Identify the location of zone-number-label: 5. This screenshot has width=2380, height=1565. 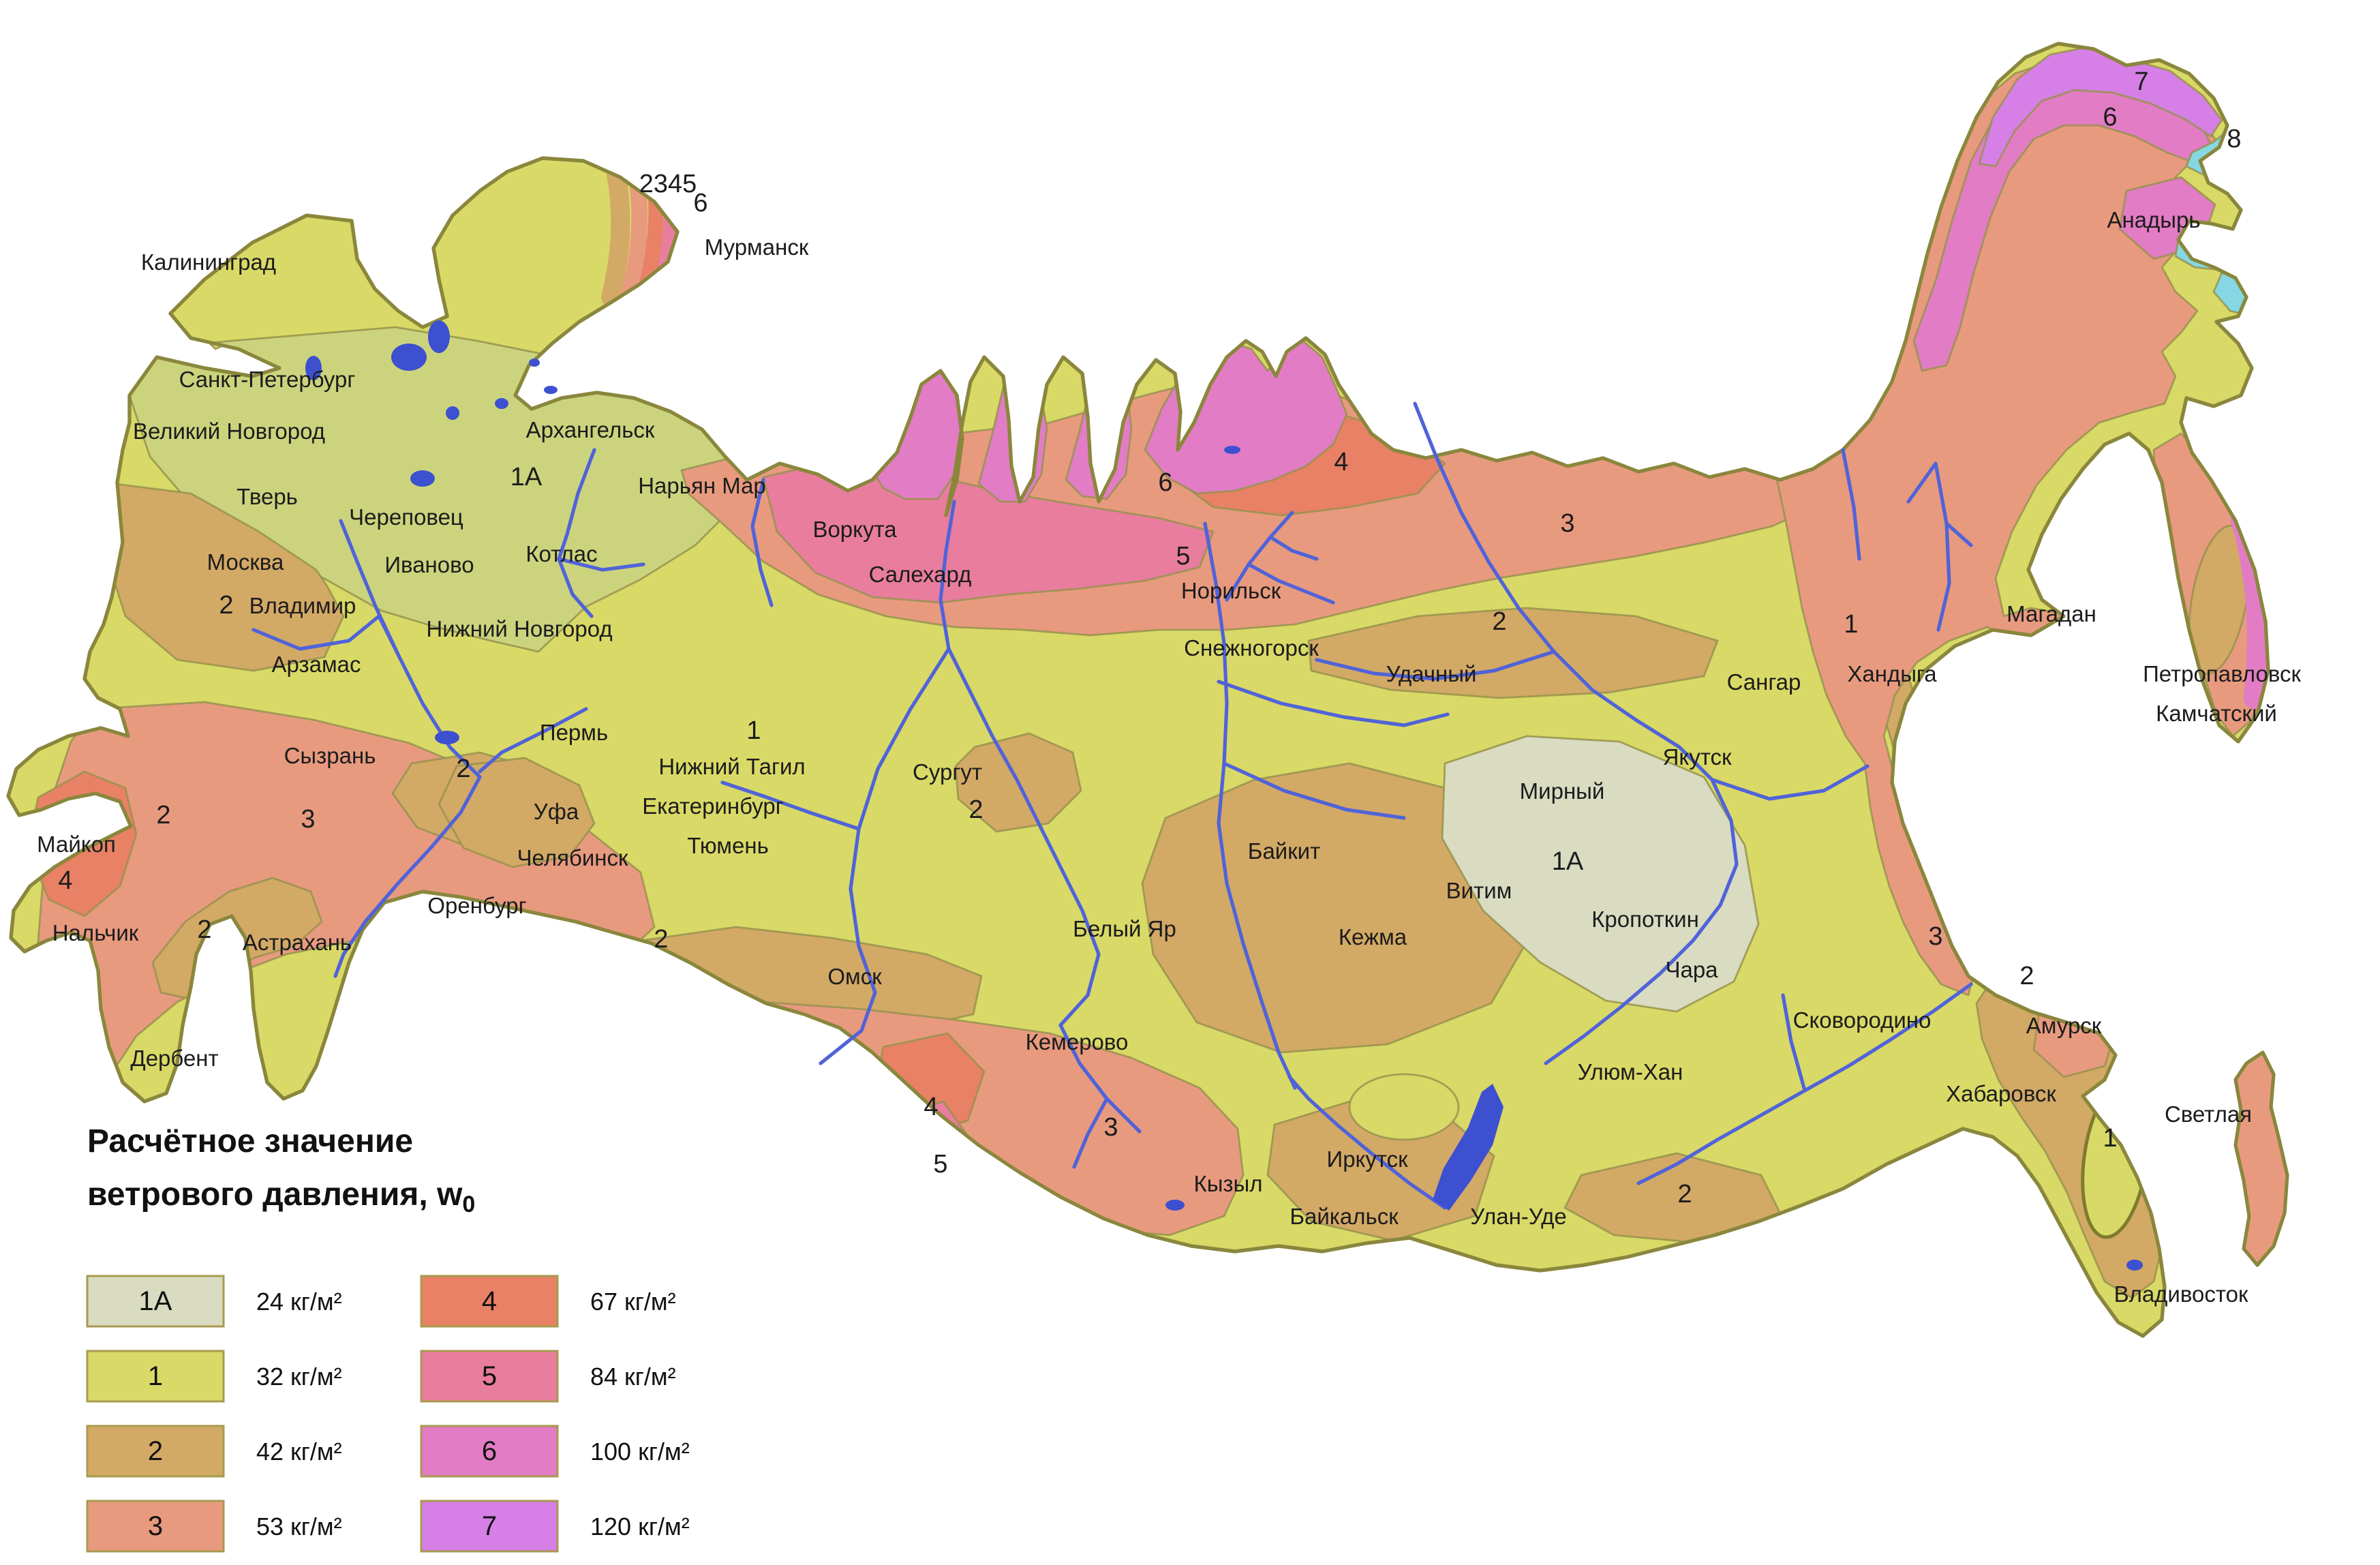
(1183, 557).